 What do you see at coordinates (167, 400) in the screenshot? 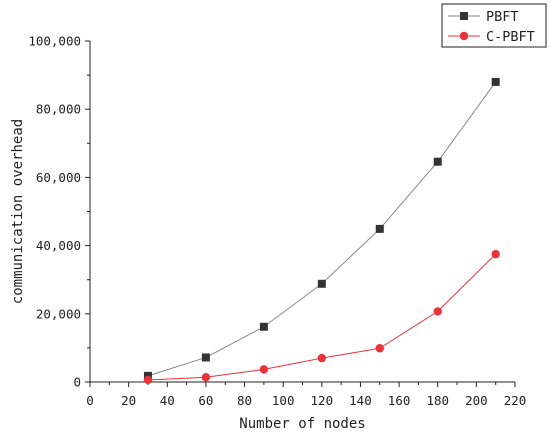
I see `x-tick-label: 40` at bounding box center [167, 400].